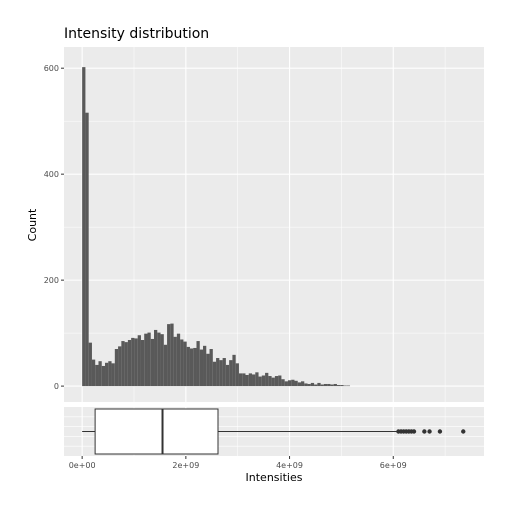 The image size is (512, 512). What do you see at coordinates (54, 227) in the screenshot?
I see `y-axis-ticks: 0 200 400 600` at bounding box center [54, 227].